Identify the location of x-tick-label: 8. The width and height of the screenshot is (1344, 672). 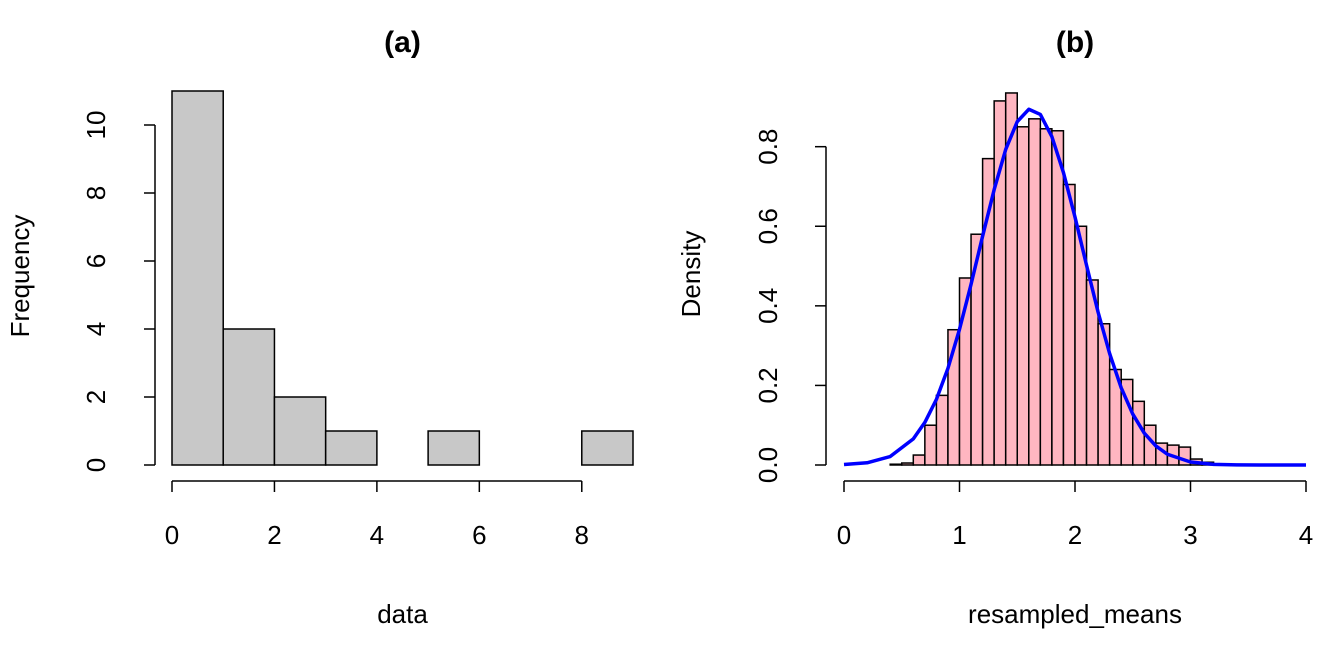
(582, 535).